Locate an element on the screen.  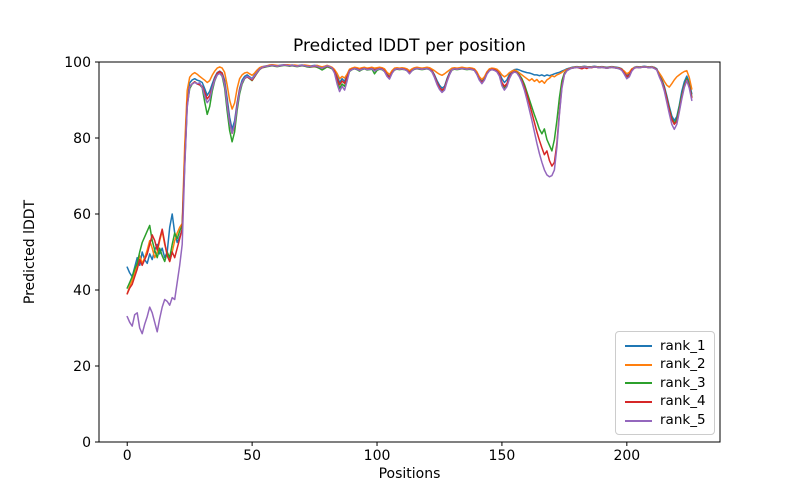
x-tick-label: 100 is located at coordinates (377, 456).